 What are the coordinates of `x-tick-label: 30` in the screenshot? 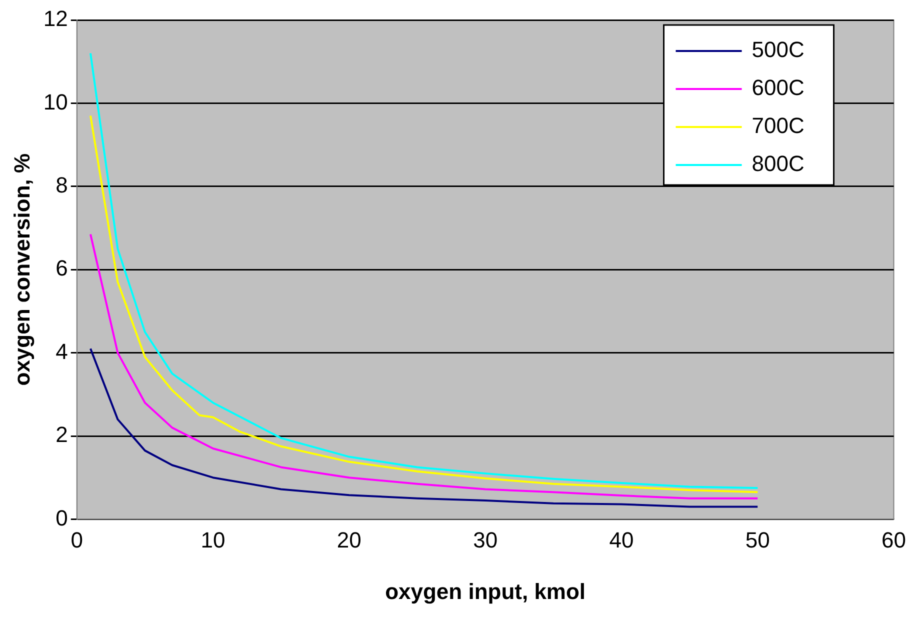 It's located at (485, 539).